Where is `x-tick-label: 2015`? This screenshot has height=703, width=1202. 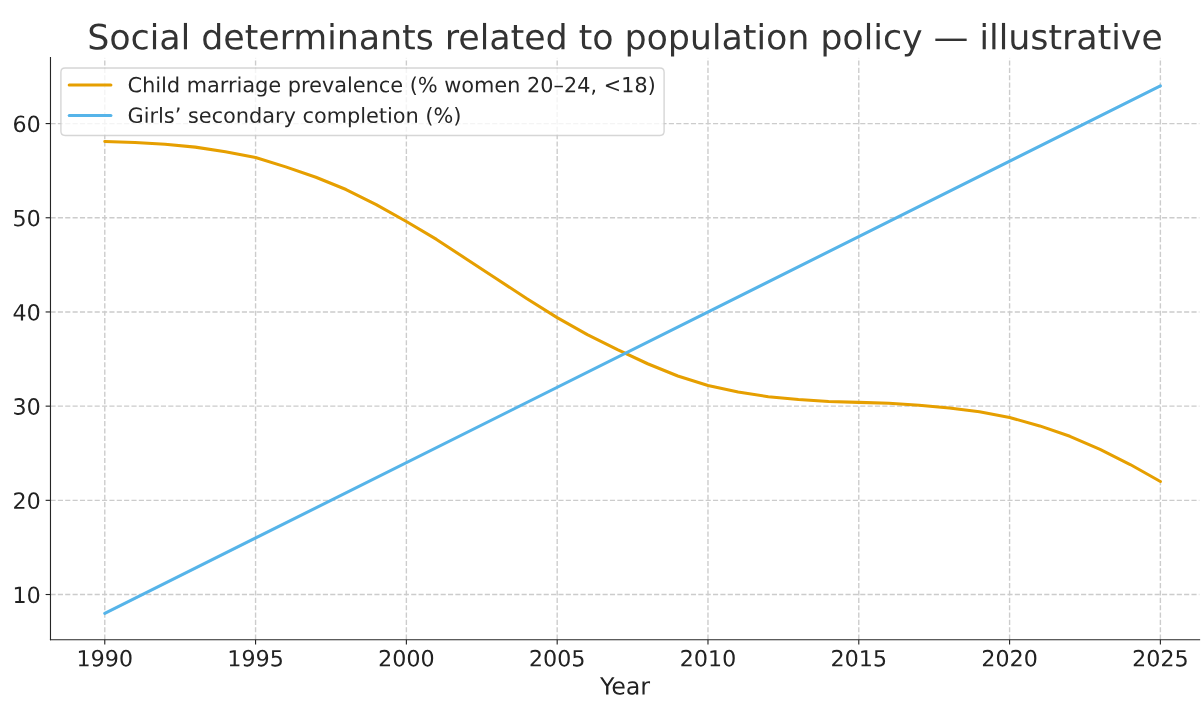
x-tick-label: 2015 is located at coordinates (859, 658).